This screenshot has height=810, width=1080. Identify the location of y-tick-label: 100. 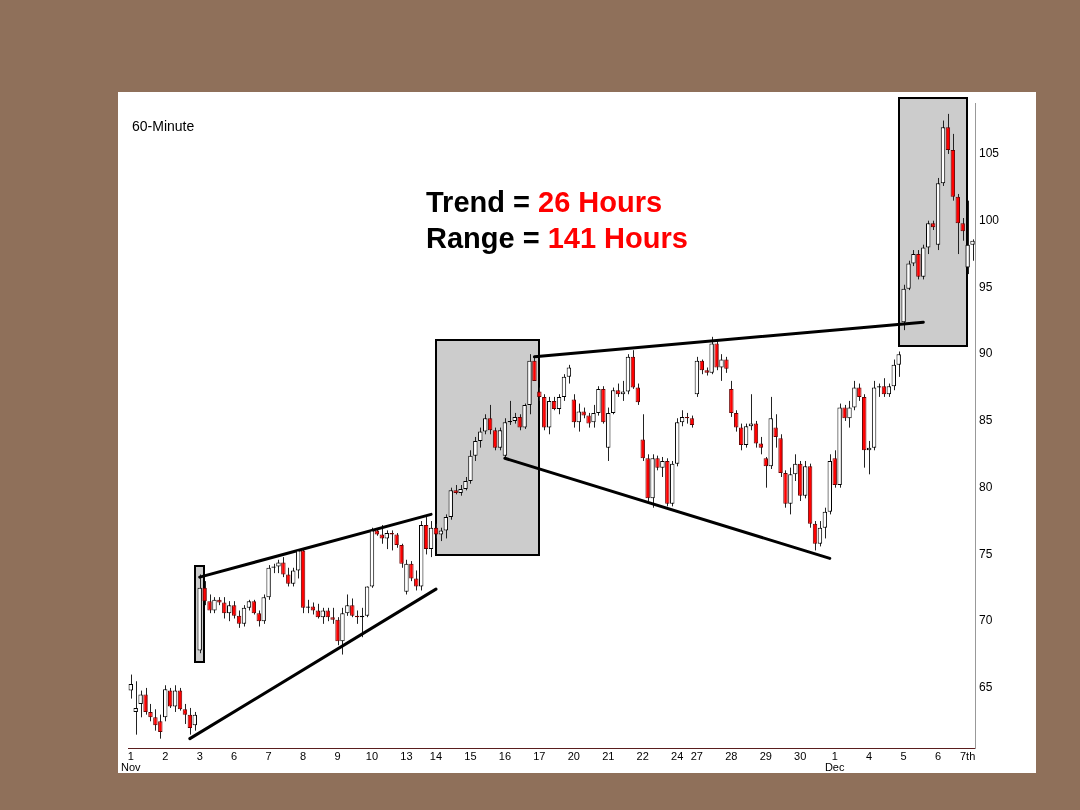
(989, 219).